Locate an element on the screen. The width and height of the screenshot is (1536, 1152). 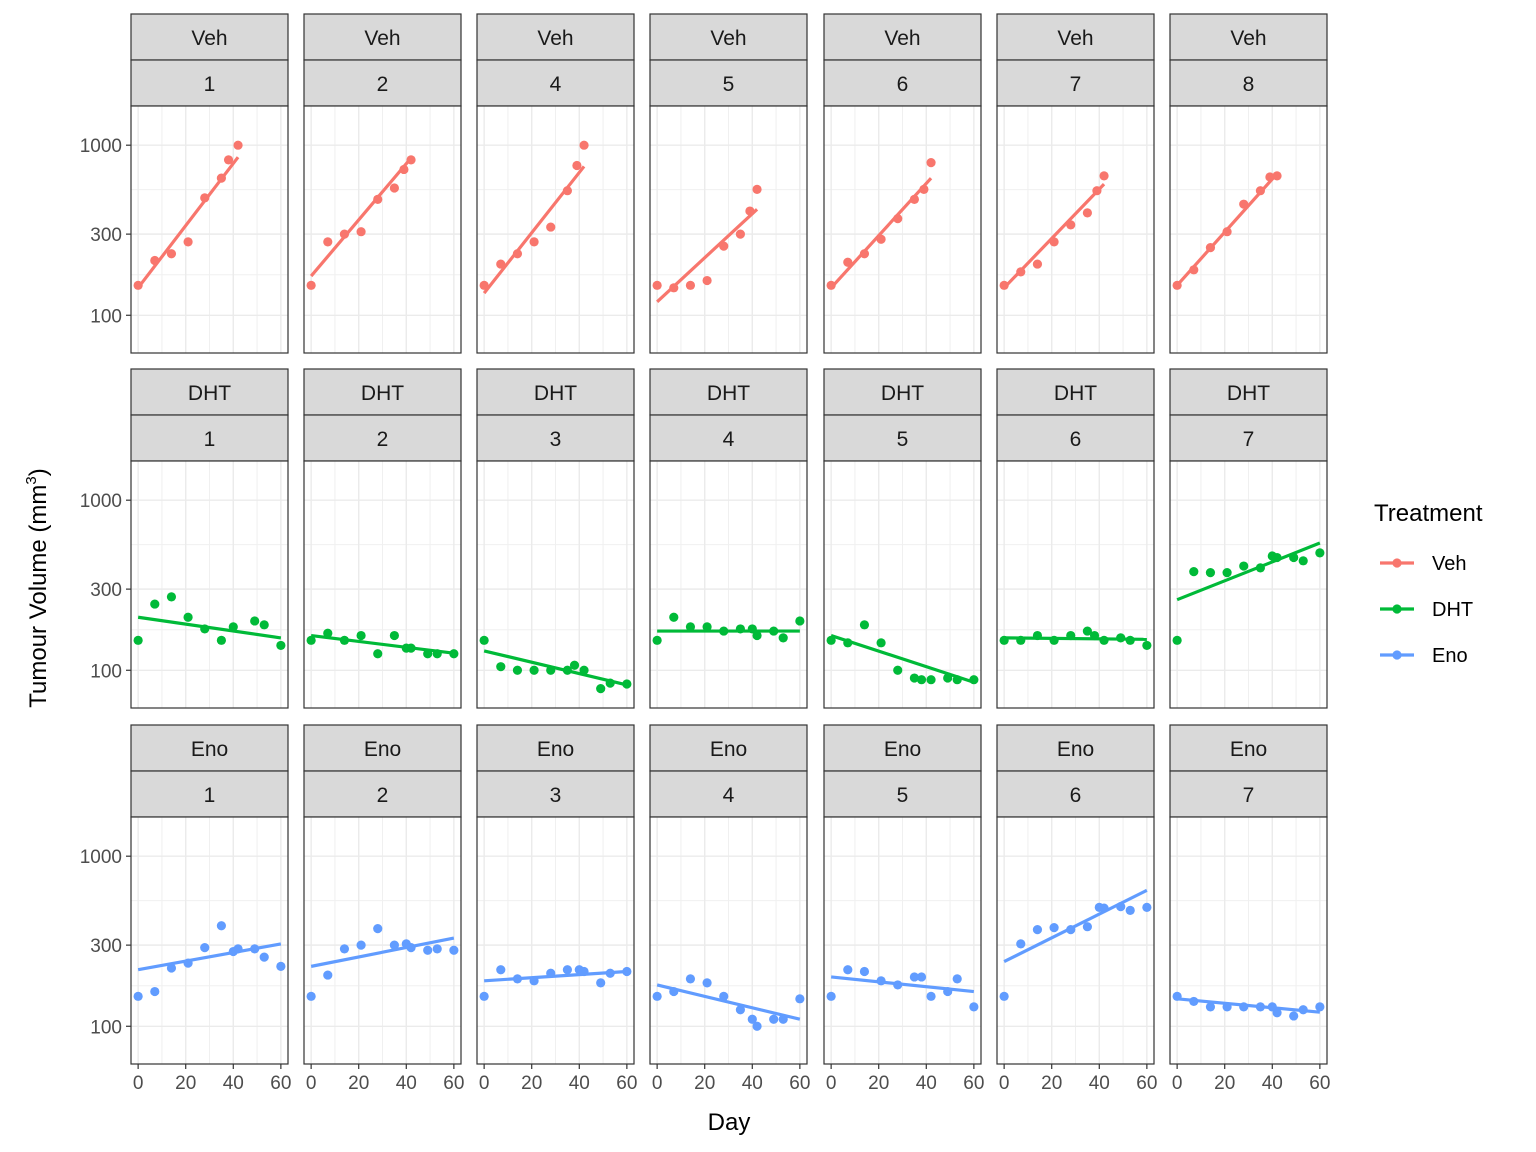
y-tick-label: 100 is located at coordinates (106, 671).